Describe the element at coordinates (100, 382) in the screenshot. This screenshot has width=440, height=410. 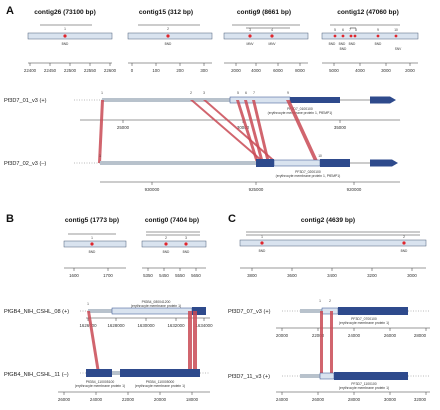
I see `gene-id: PfGB4_110005100` at that location.